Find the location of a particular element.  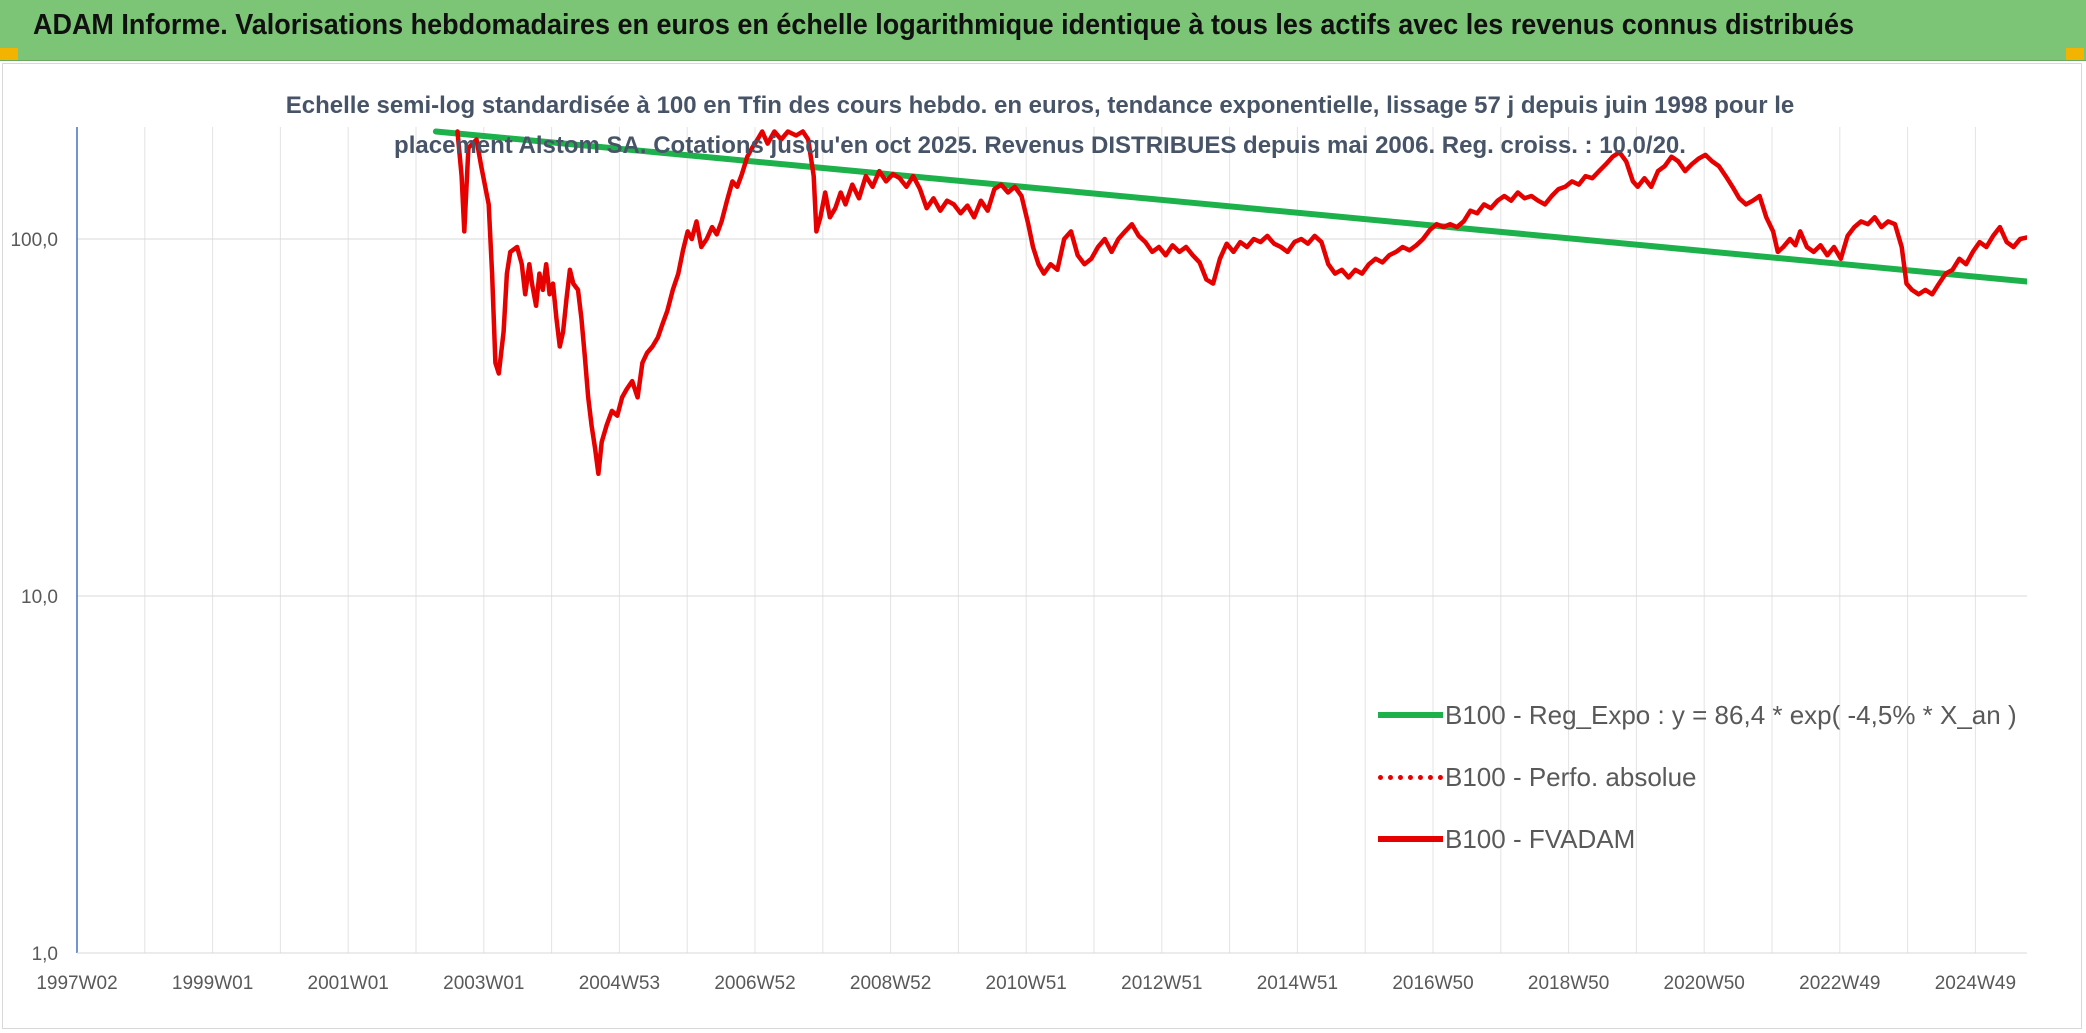

x-tick-label: 2004W53 is located at coordinates (619, 983).